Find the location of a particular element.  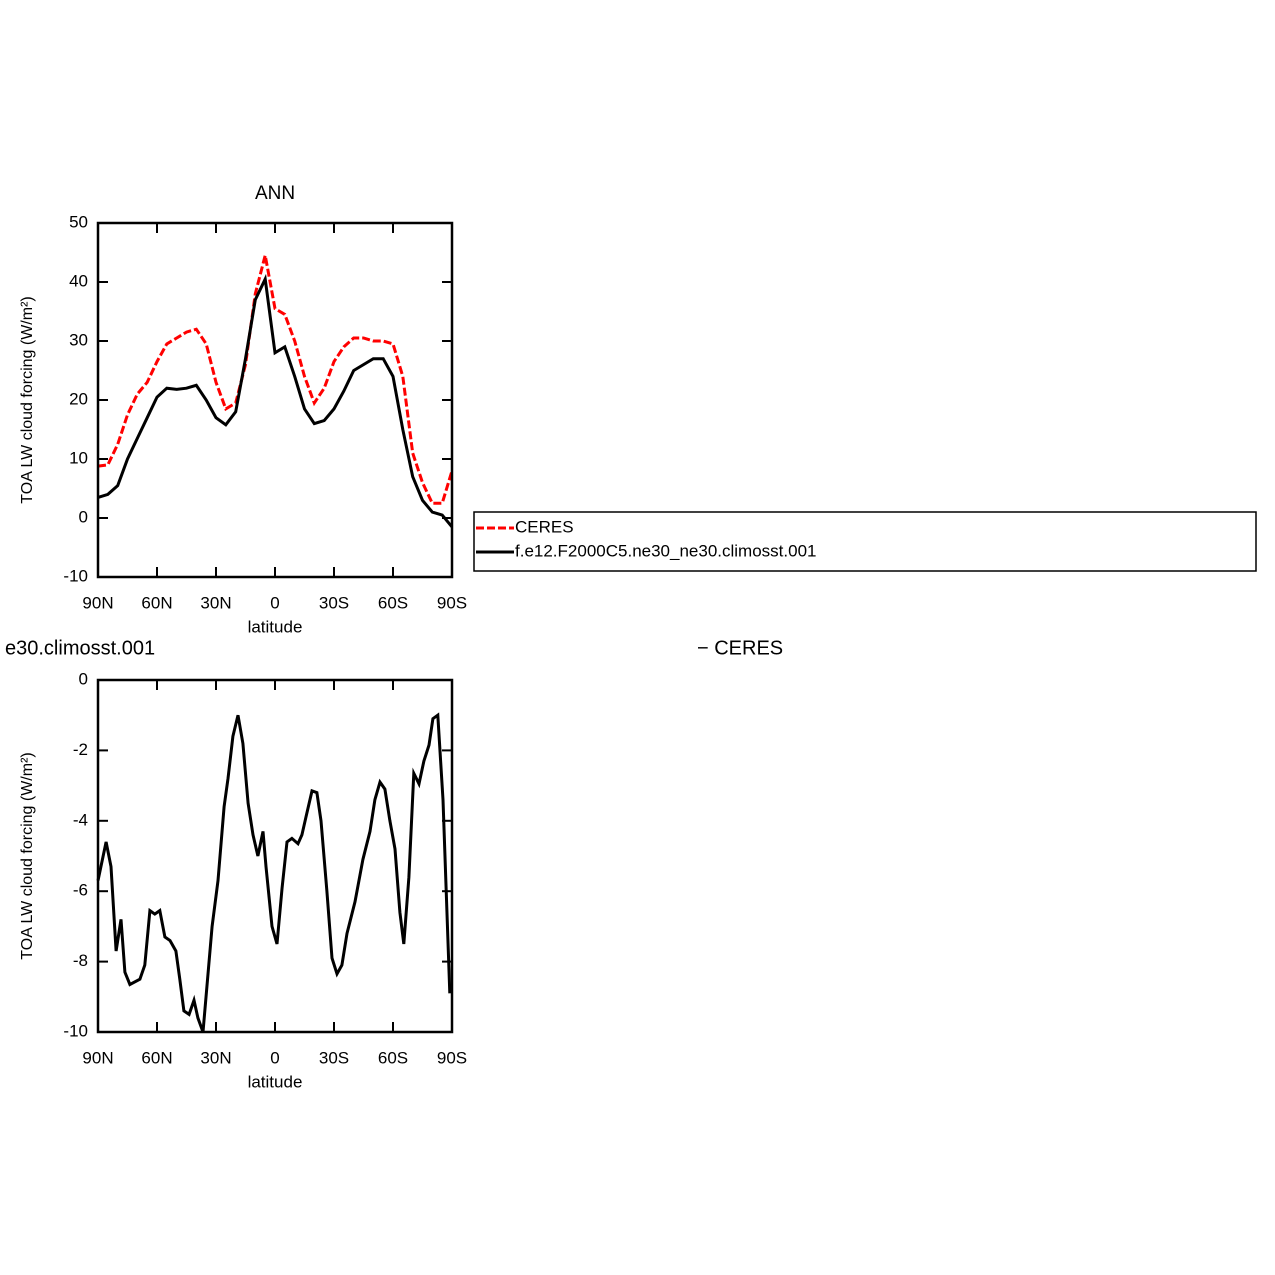

y-tick-label: -8 is located at coordinates (80, 960).